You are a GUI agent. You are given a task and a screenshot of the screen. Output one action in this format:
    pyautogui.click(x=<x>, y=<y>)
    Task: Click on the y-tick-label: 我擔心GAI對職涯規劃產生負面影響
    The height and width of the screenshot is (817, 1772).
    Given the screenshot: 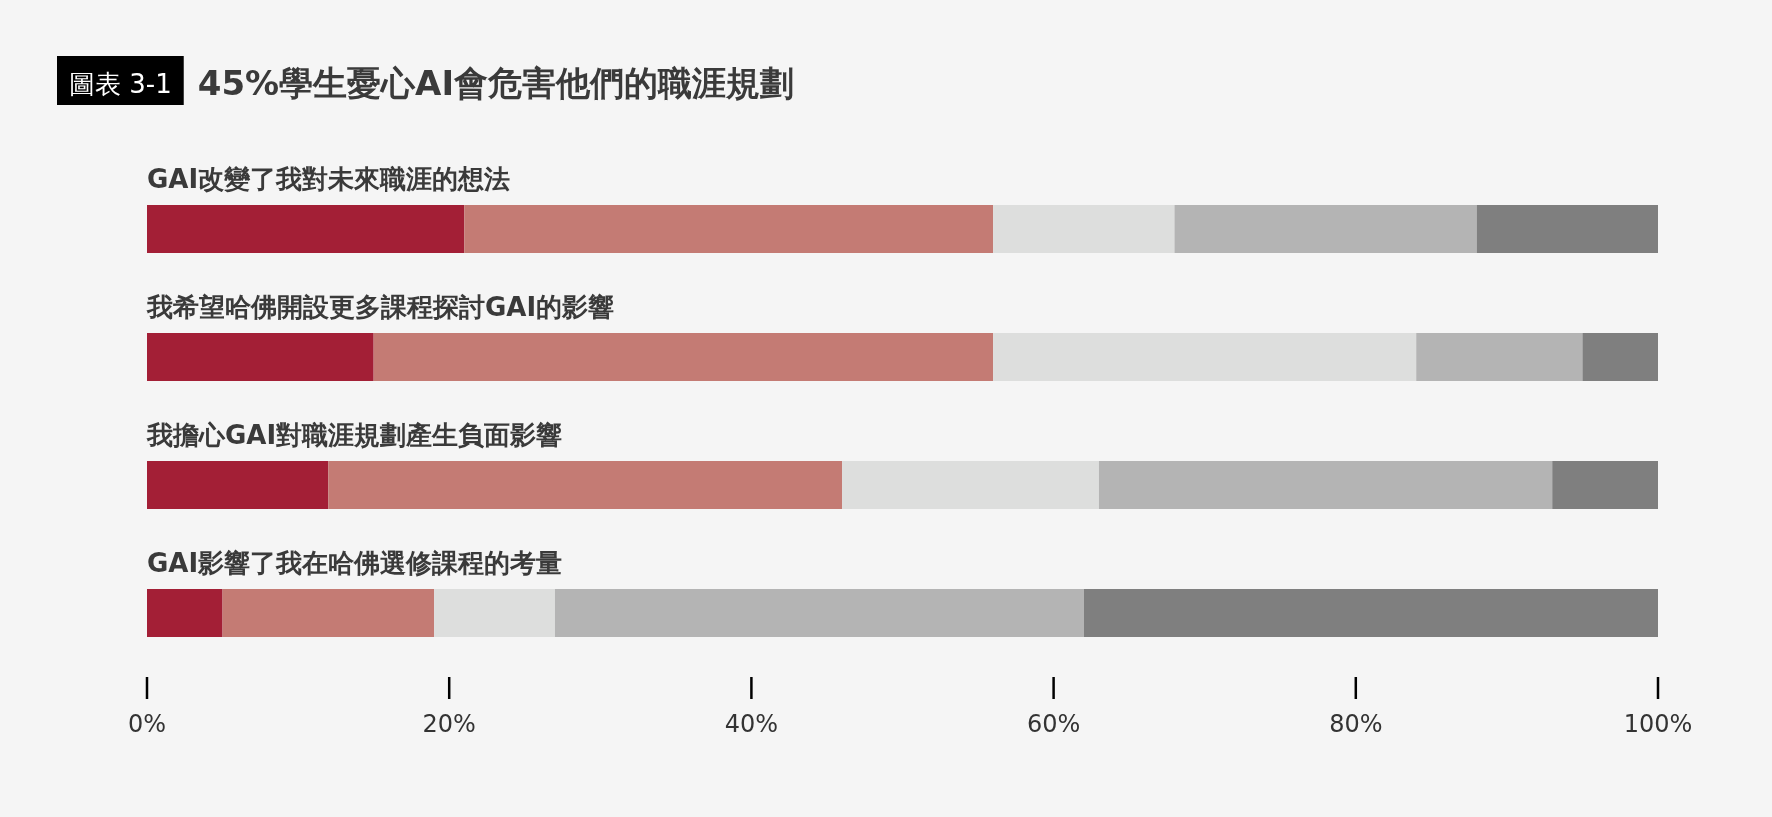 What is the action you would take?
    pyautogui.click(x=354, y=435)
    